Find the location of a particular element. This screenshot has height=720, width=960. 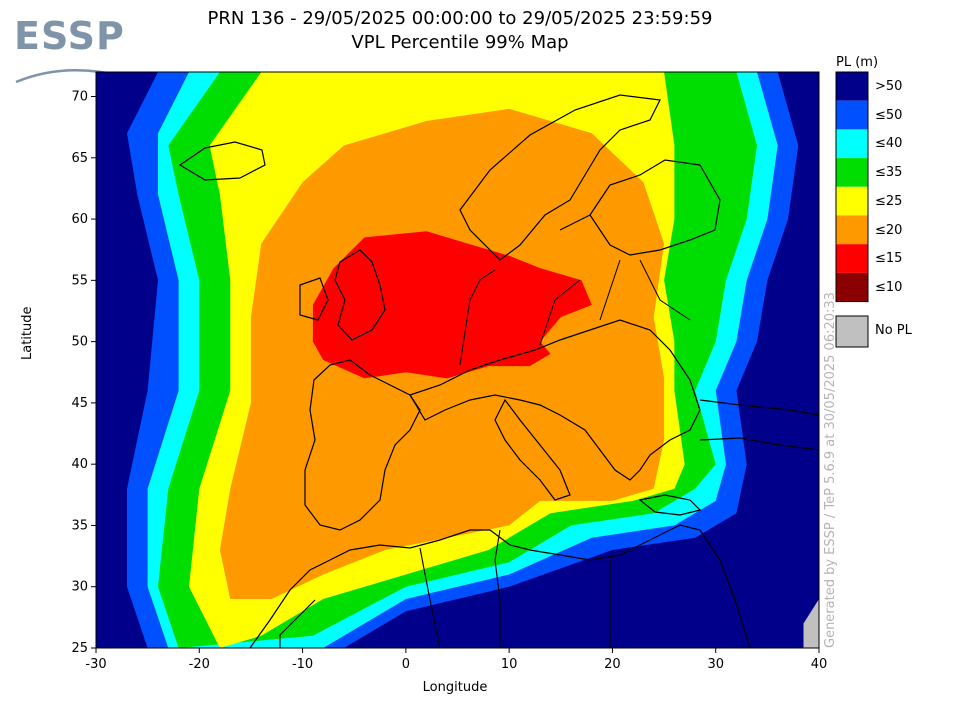

legend-label: ≤40 is located at coordinates (889, 144).